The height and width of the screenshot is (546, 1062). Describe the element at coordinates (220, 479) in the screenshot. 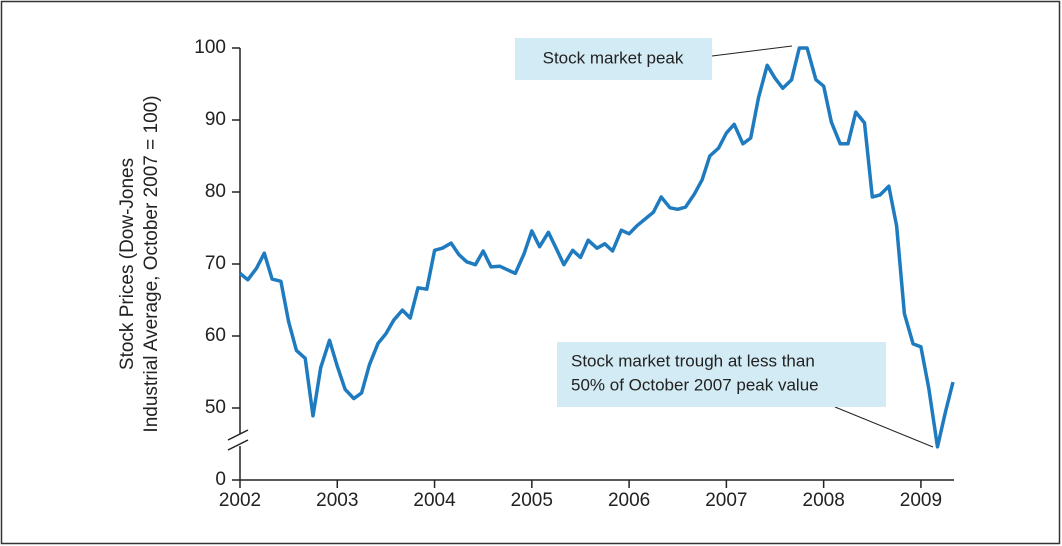

I see `y-tick-label: 0` at that location.